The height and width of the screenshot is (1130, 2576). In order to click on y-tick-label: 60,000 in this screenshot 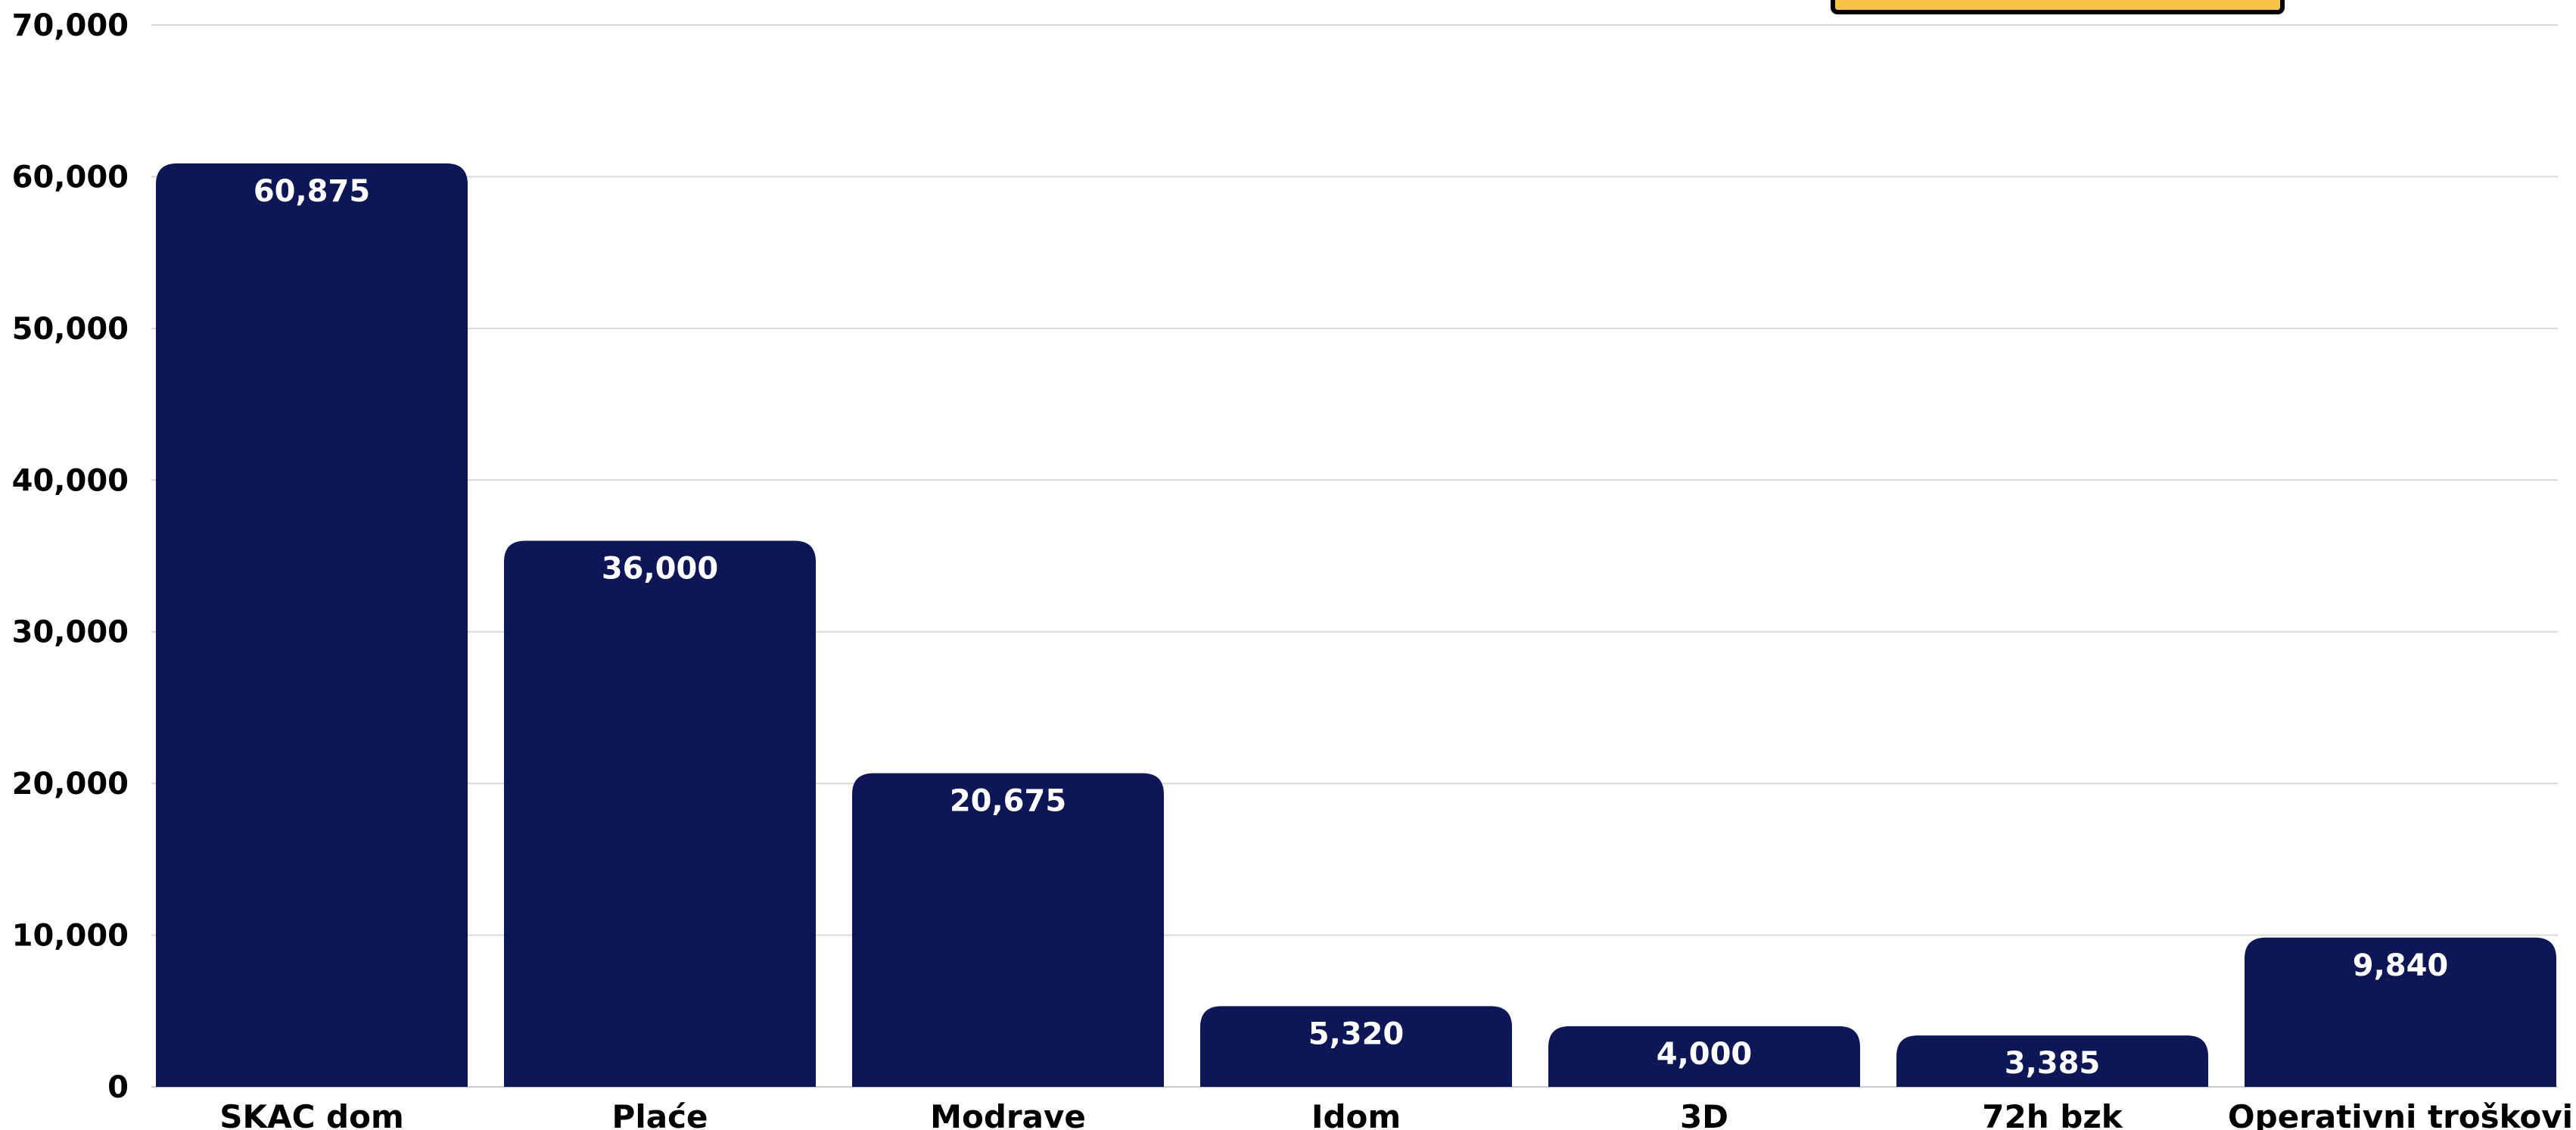, I will do `click(70, 177)`.